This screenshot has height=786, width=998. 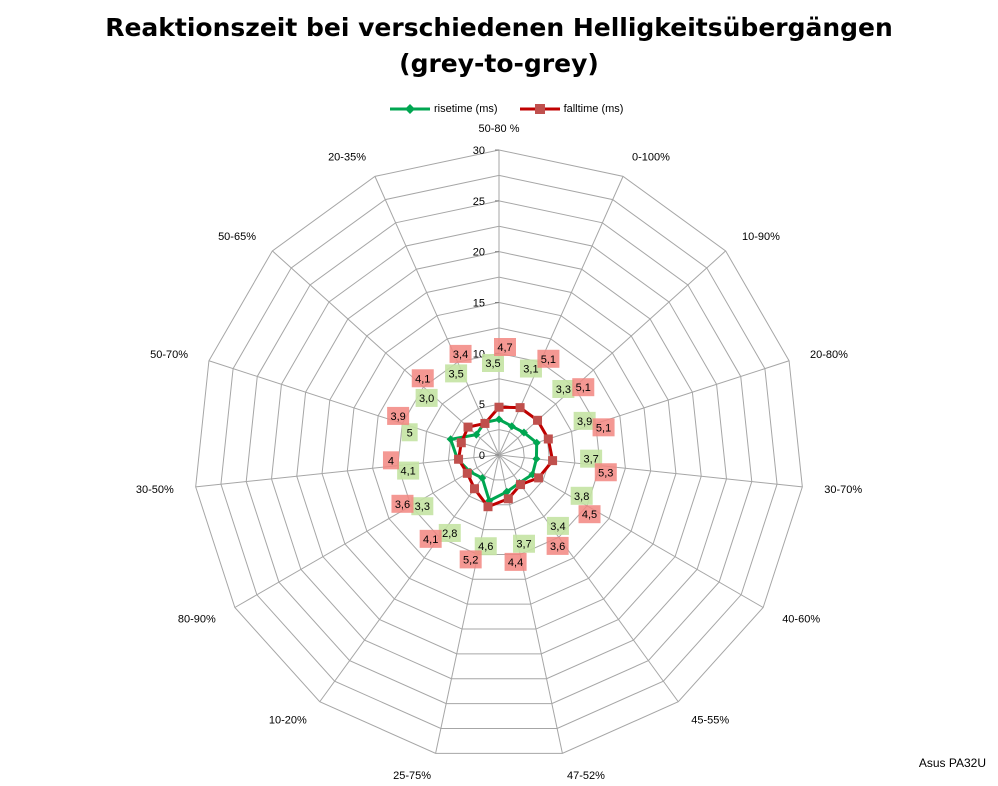 I want to click on radial-axis-ticks: 0 5 10 15 20 25 30, so click(x=486, y=303).